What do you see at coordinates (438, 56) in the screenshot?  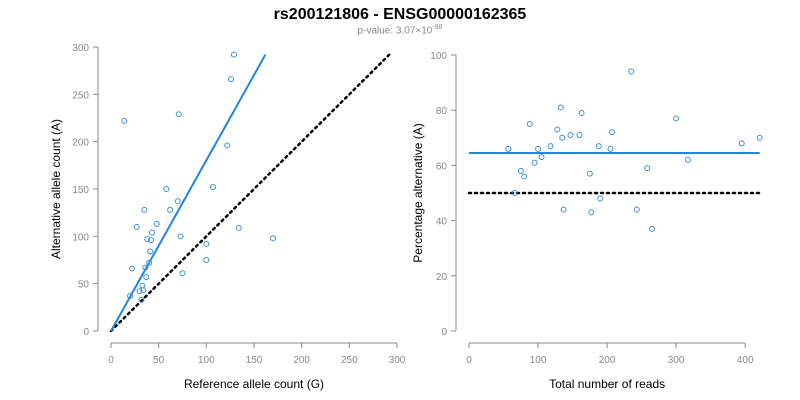 I see `right-y-tick-label: 100` at bounding box center [438, 56].